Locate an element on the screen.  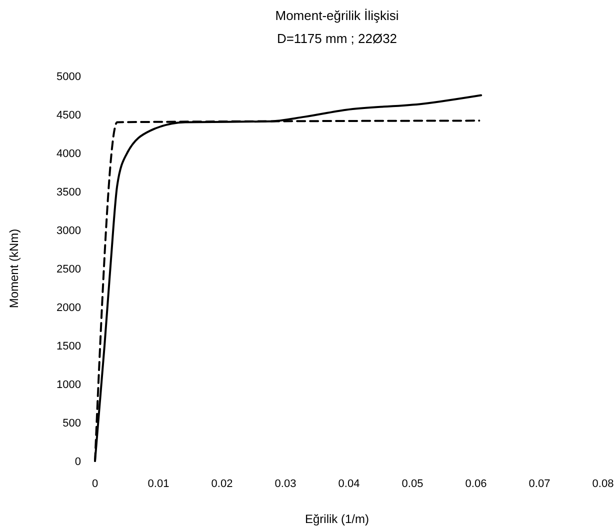
x-tick-label: 0.04 is located at coordinates (349, 484).